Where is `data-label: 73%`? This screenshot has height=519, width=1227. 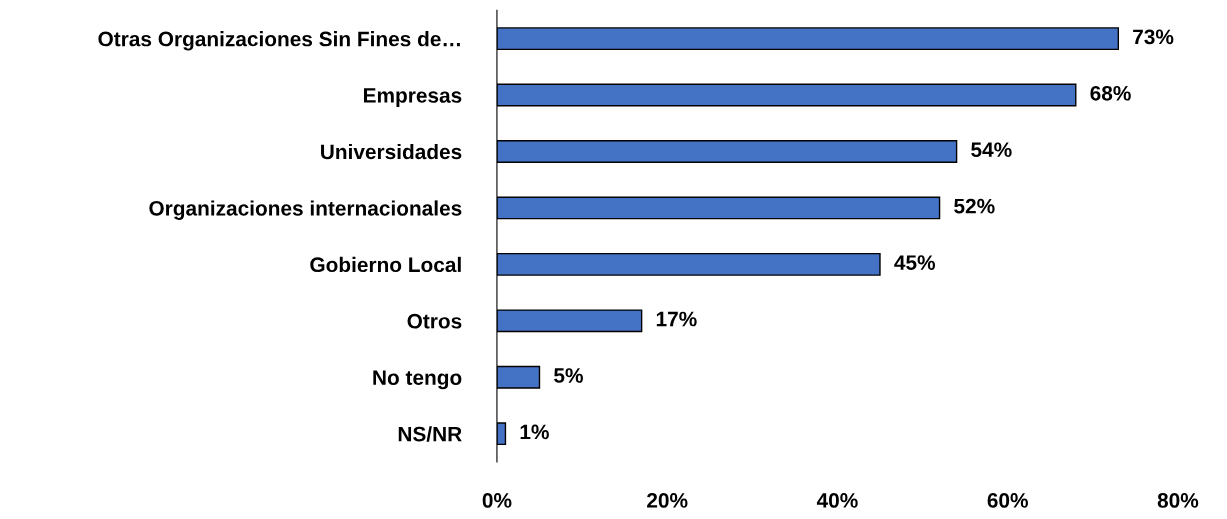
data-label: 73% is located at coordinates (1153, 37).